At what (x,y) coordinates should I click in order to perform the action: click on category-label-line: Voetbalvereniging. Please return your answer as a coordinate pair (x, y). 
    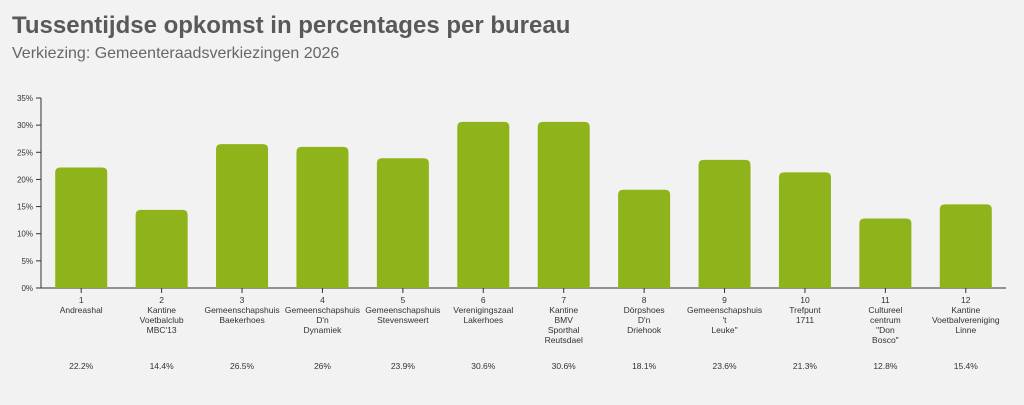
    Looking at the image, I should click on (966, 320).